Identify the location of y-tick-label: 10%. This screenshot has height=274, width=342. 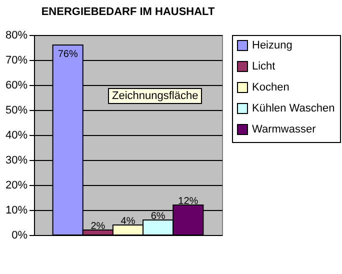
(16, 210).